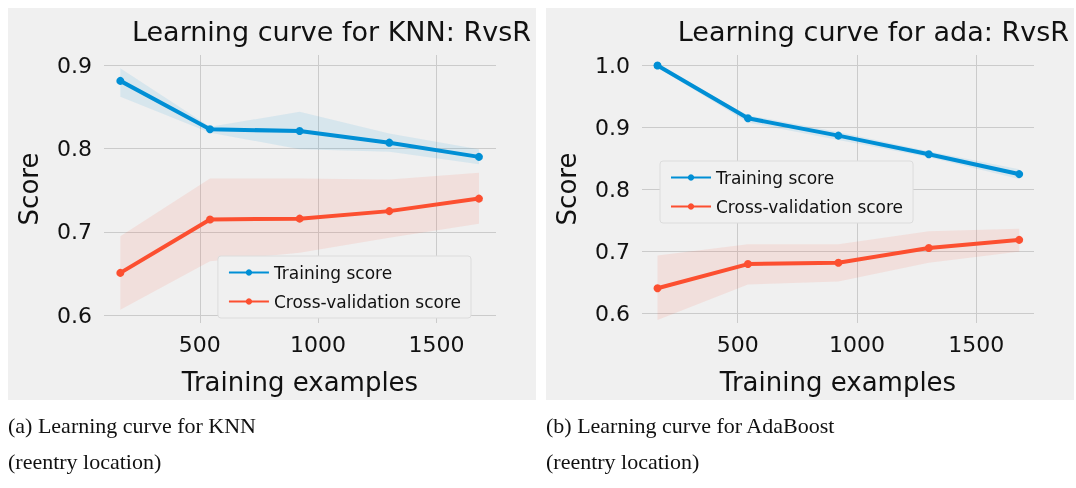  What do you see at coordinates (331, 31) in the screenshot?
I see `chart-title: Learning curve for KNN: RvsR` at bounding box center [331, 31].